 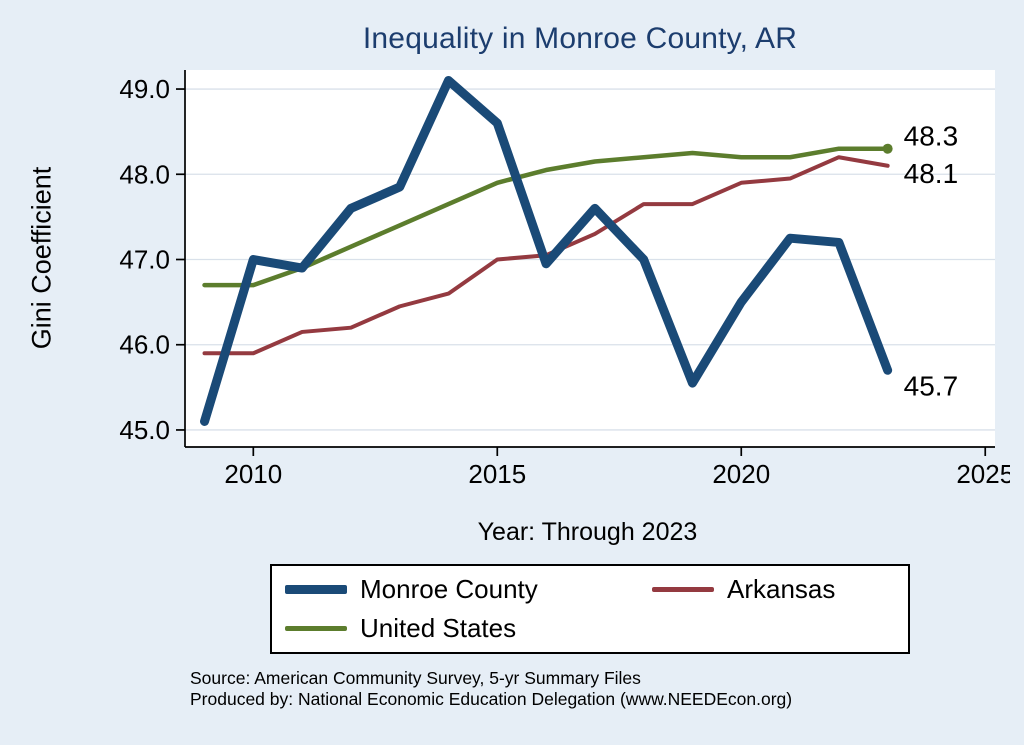 I want to click on y-axis-label: Gini Coefficient, so click(x=41, y=258).